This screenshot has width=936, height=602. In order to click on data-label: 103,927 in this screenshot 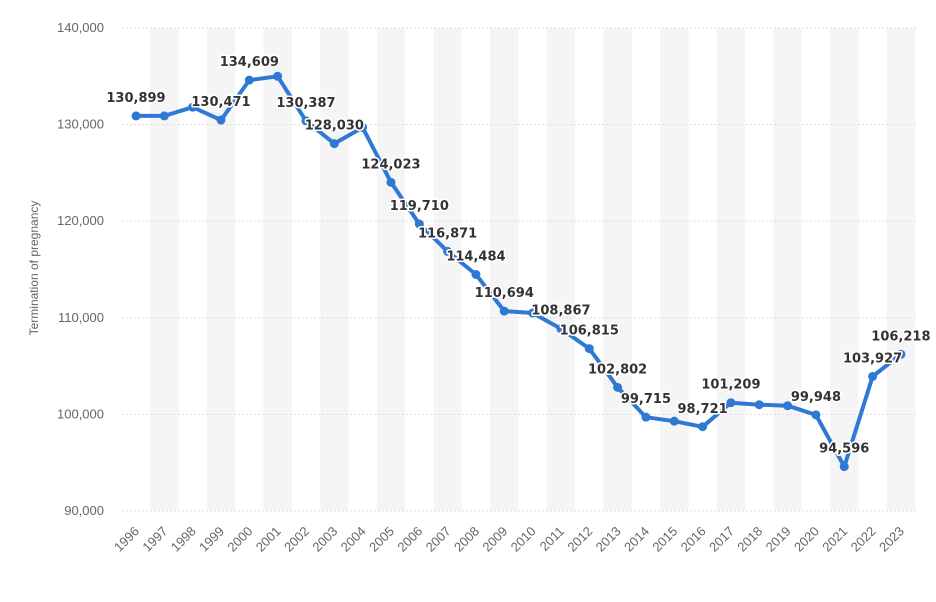, I will do `click(872, 358)`.